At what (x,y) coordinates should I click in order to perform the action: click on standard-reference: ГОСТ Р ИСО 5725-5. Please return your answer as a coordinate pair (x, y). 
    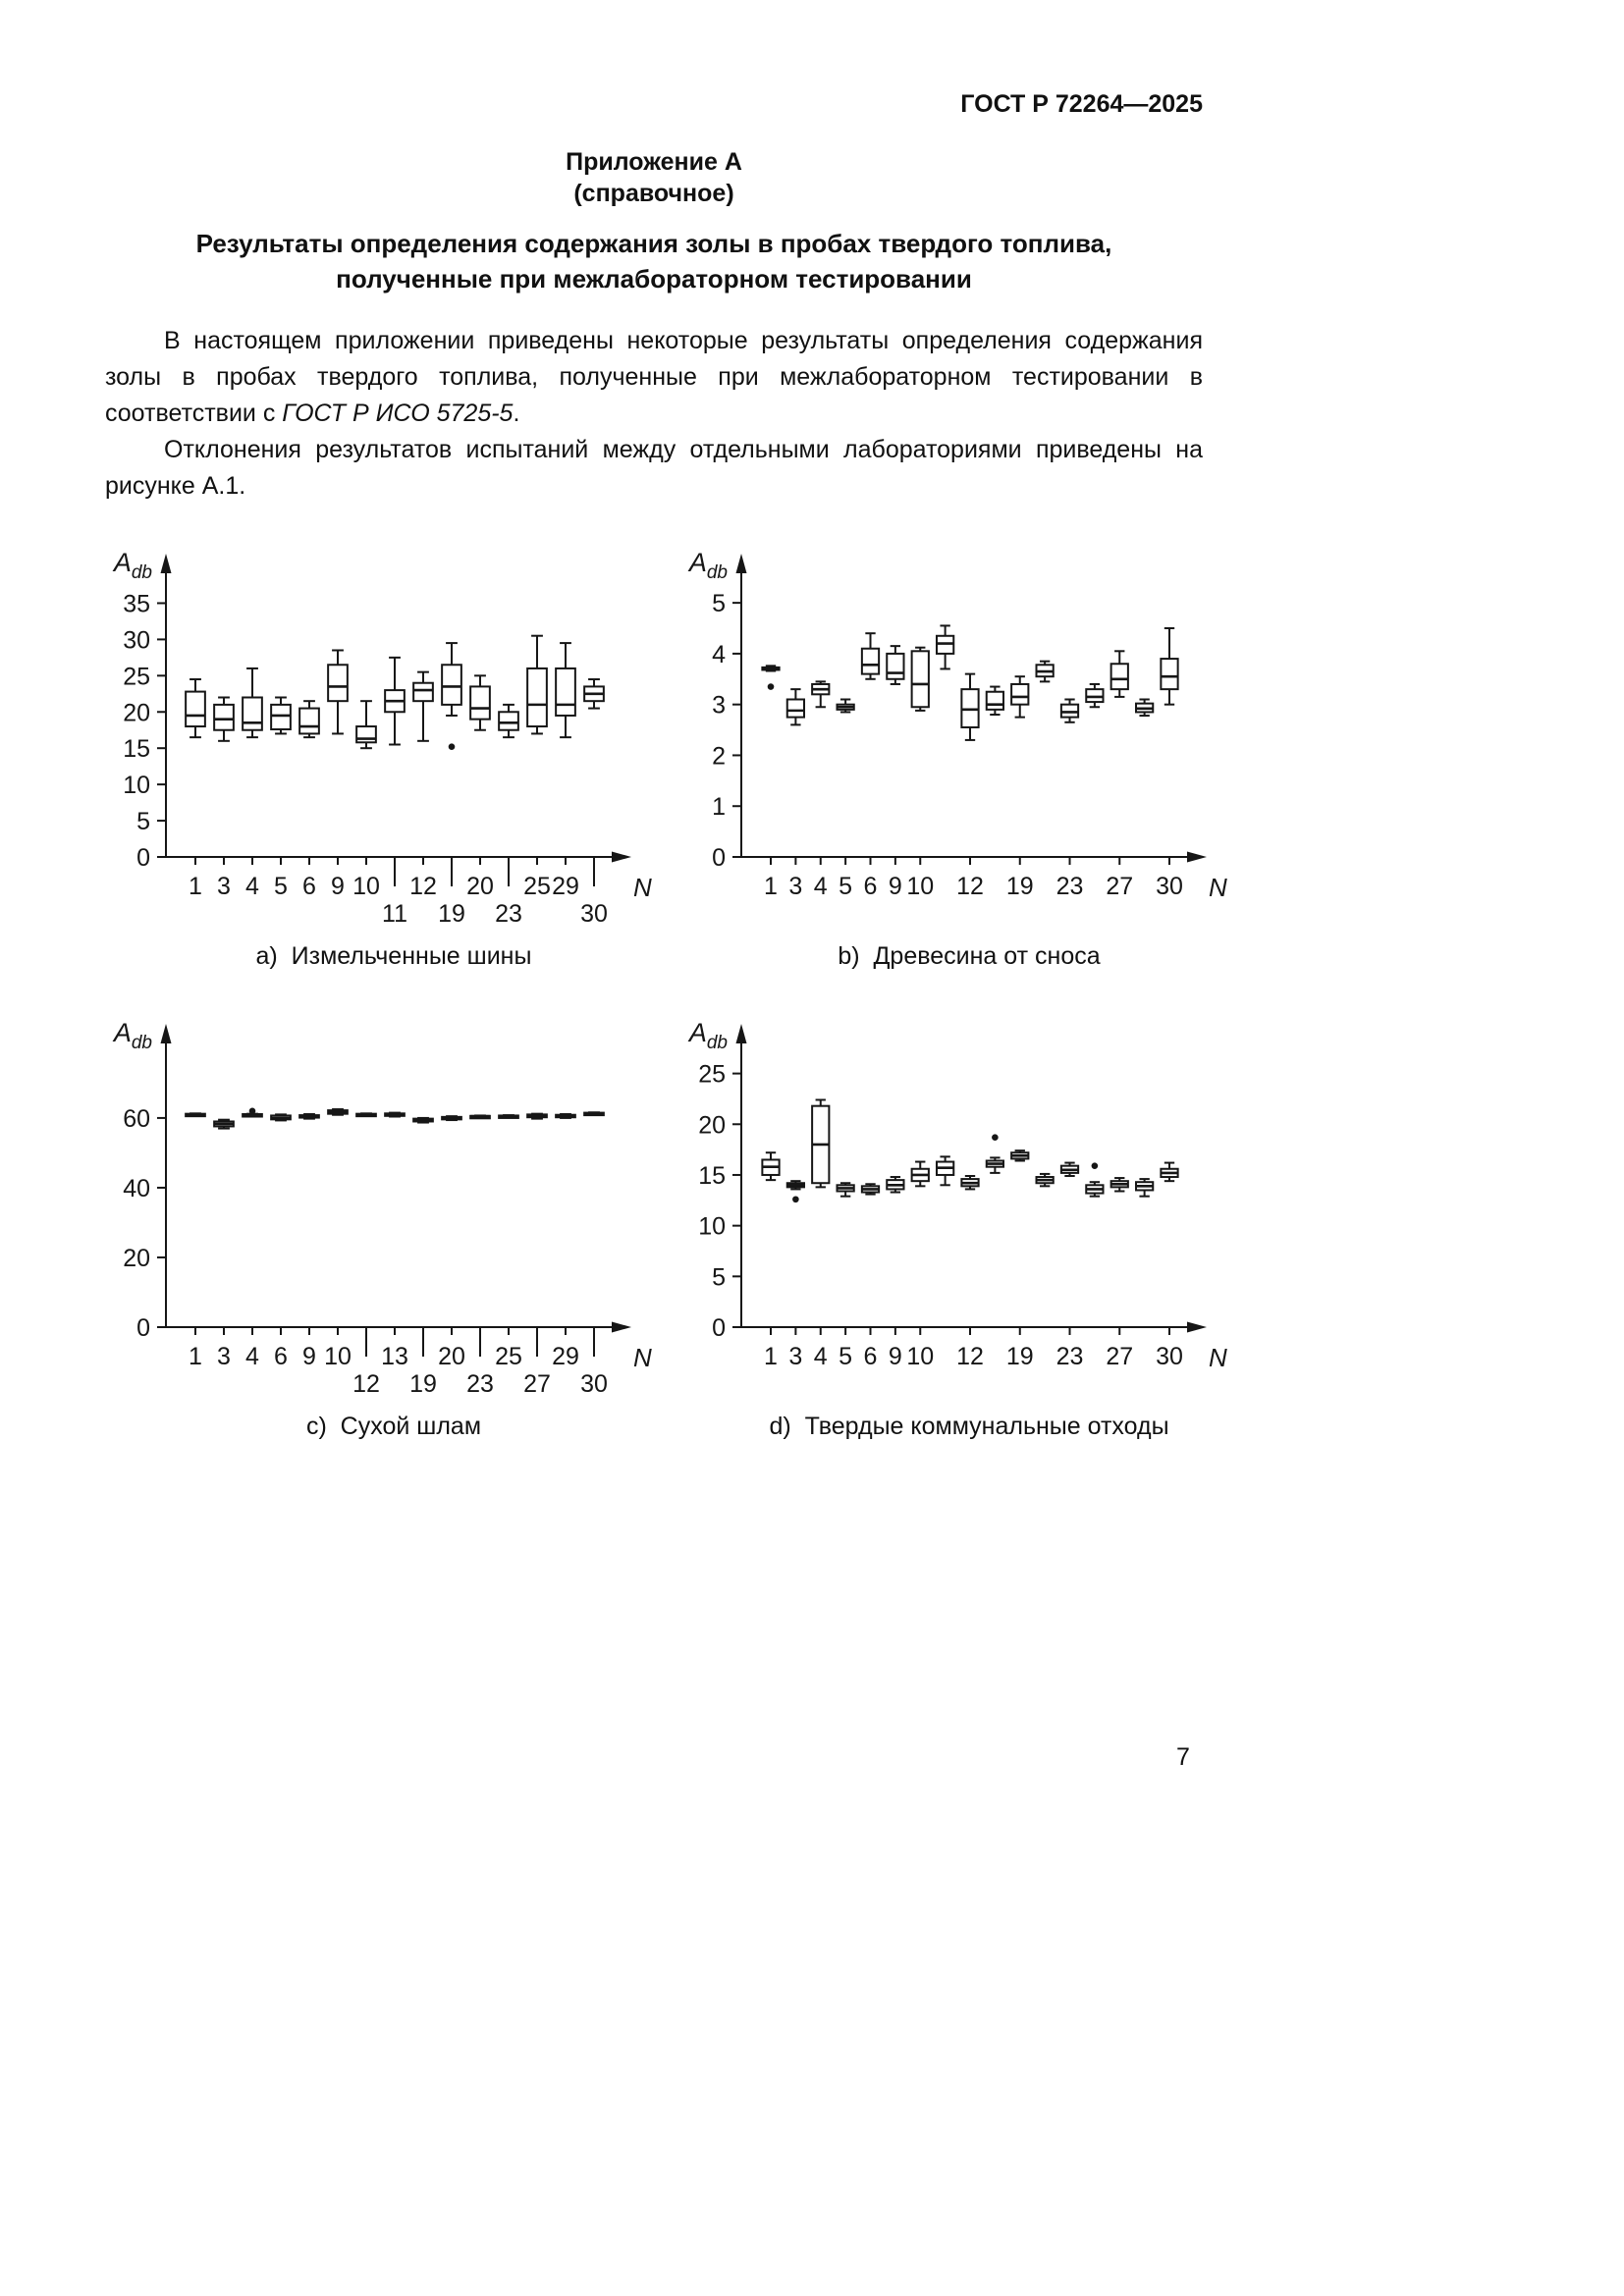
    Looking at the image, I should click on (398, 413).